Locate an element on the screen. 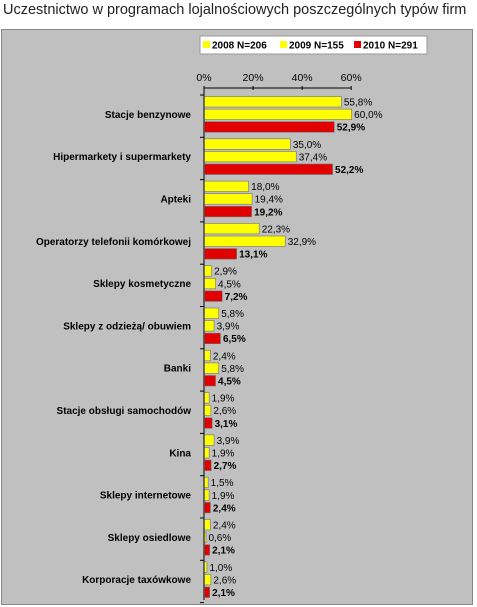 This screenshot has width=477, height=607. data-label-1: 35,0% is located at coordinates (307, 145).